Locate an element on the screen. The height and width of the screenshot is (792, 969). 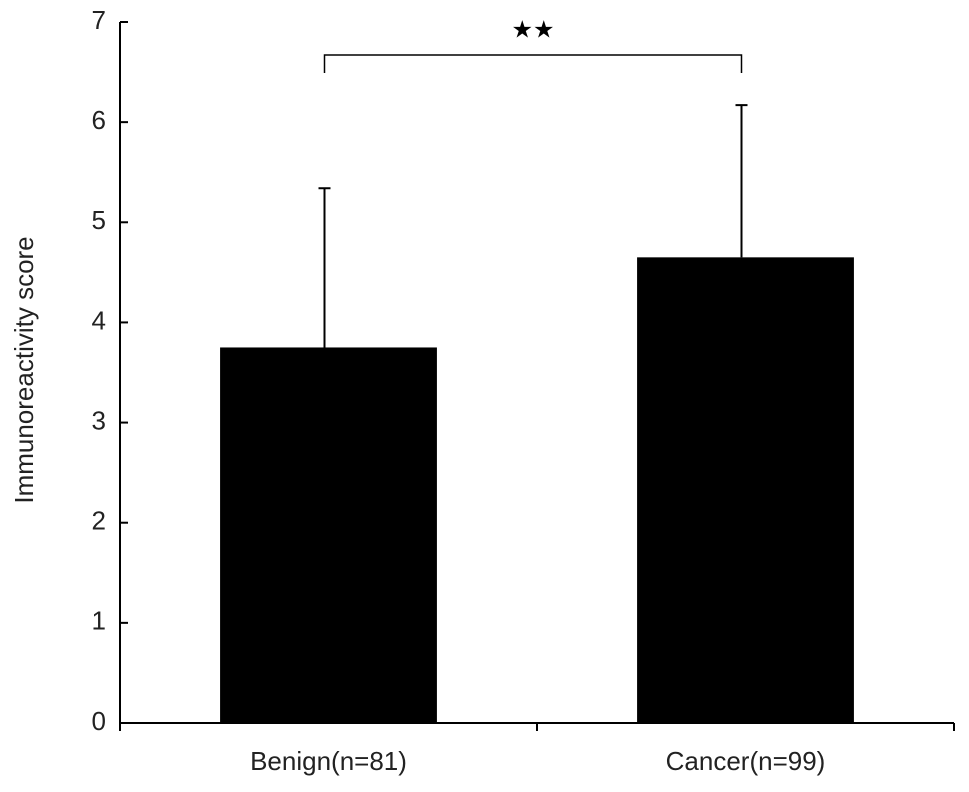
y-tick-label: 4 is located at coordinates (99, 320).